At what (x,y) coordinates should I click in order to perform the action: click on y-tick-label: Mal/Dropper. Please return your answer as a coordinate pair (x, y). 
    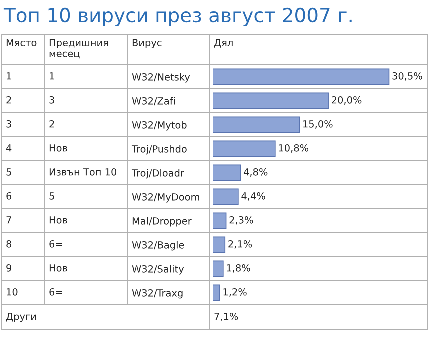
    Looking at the image, I should click on (162, 222).